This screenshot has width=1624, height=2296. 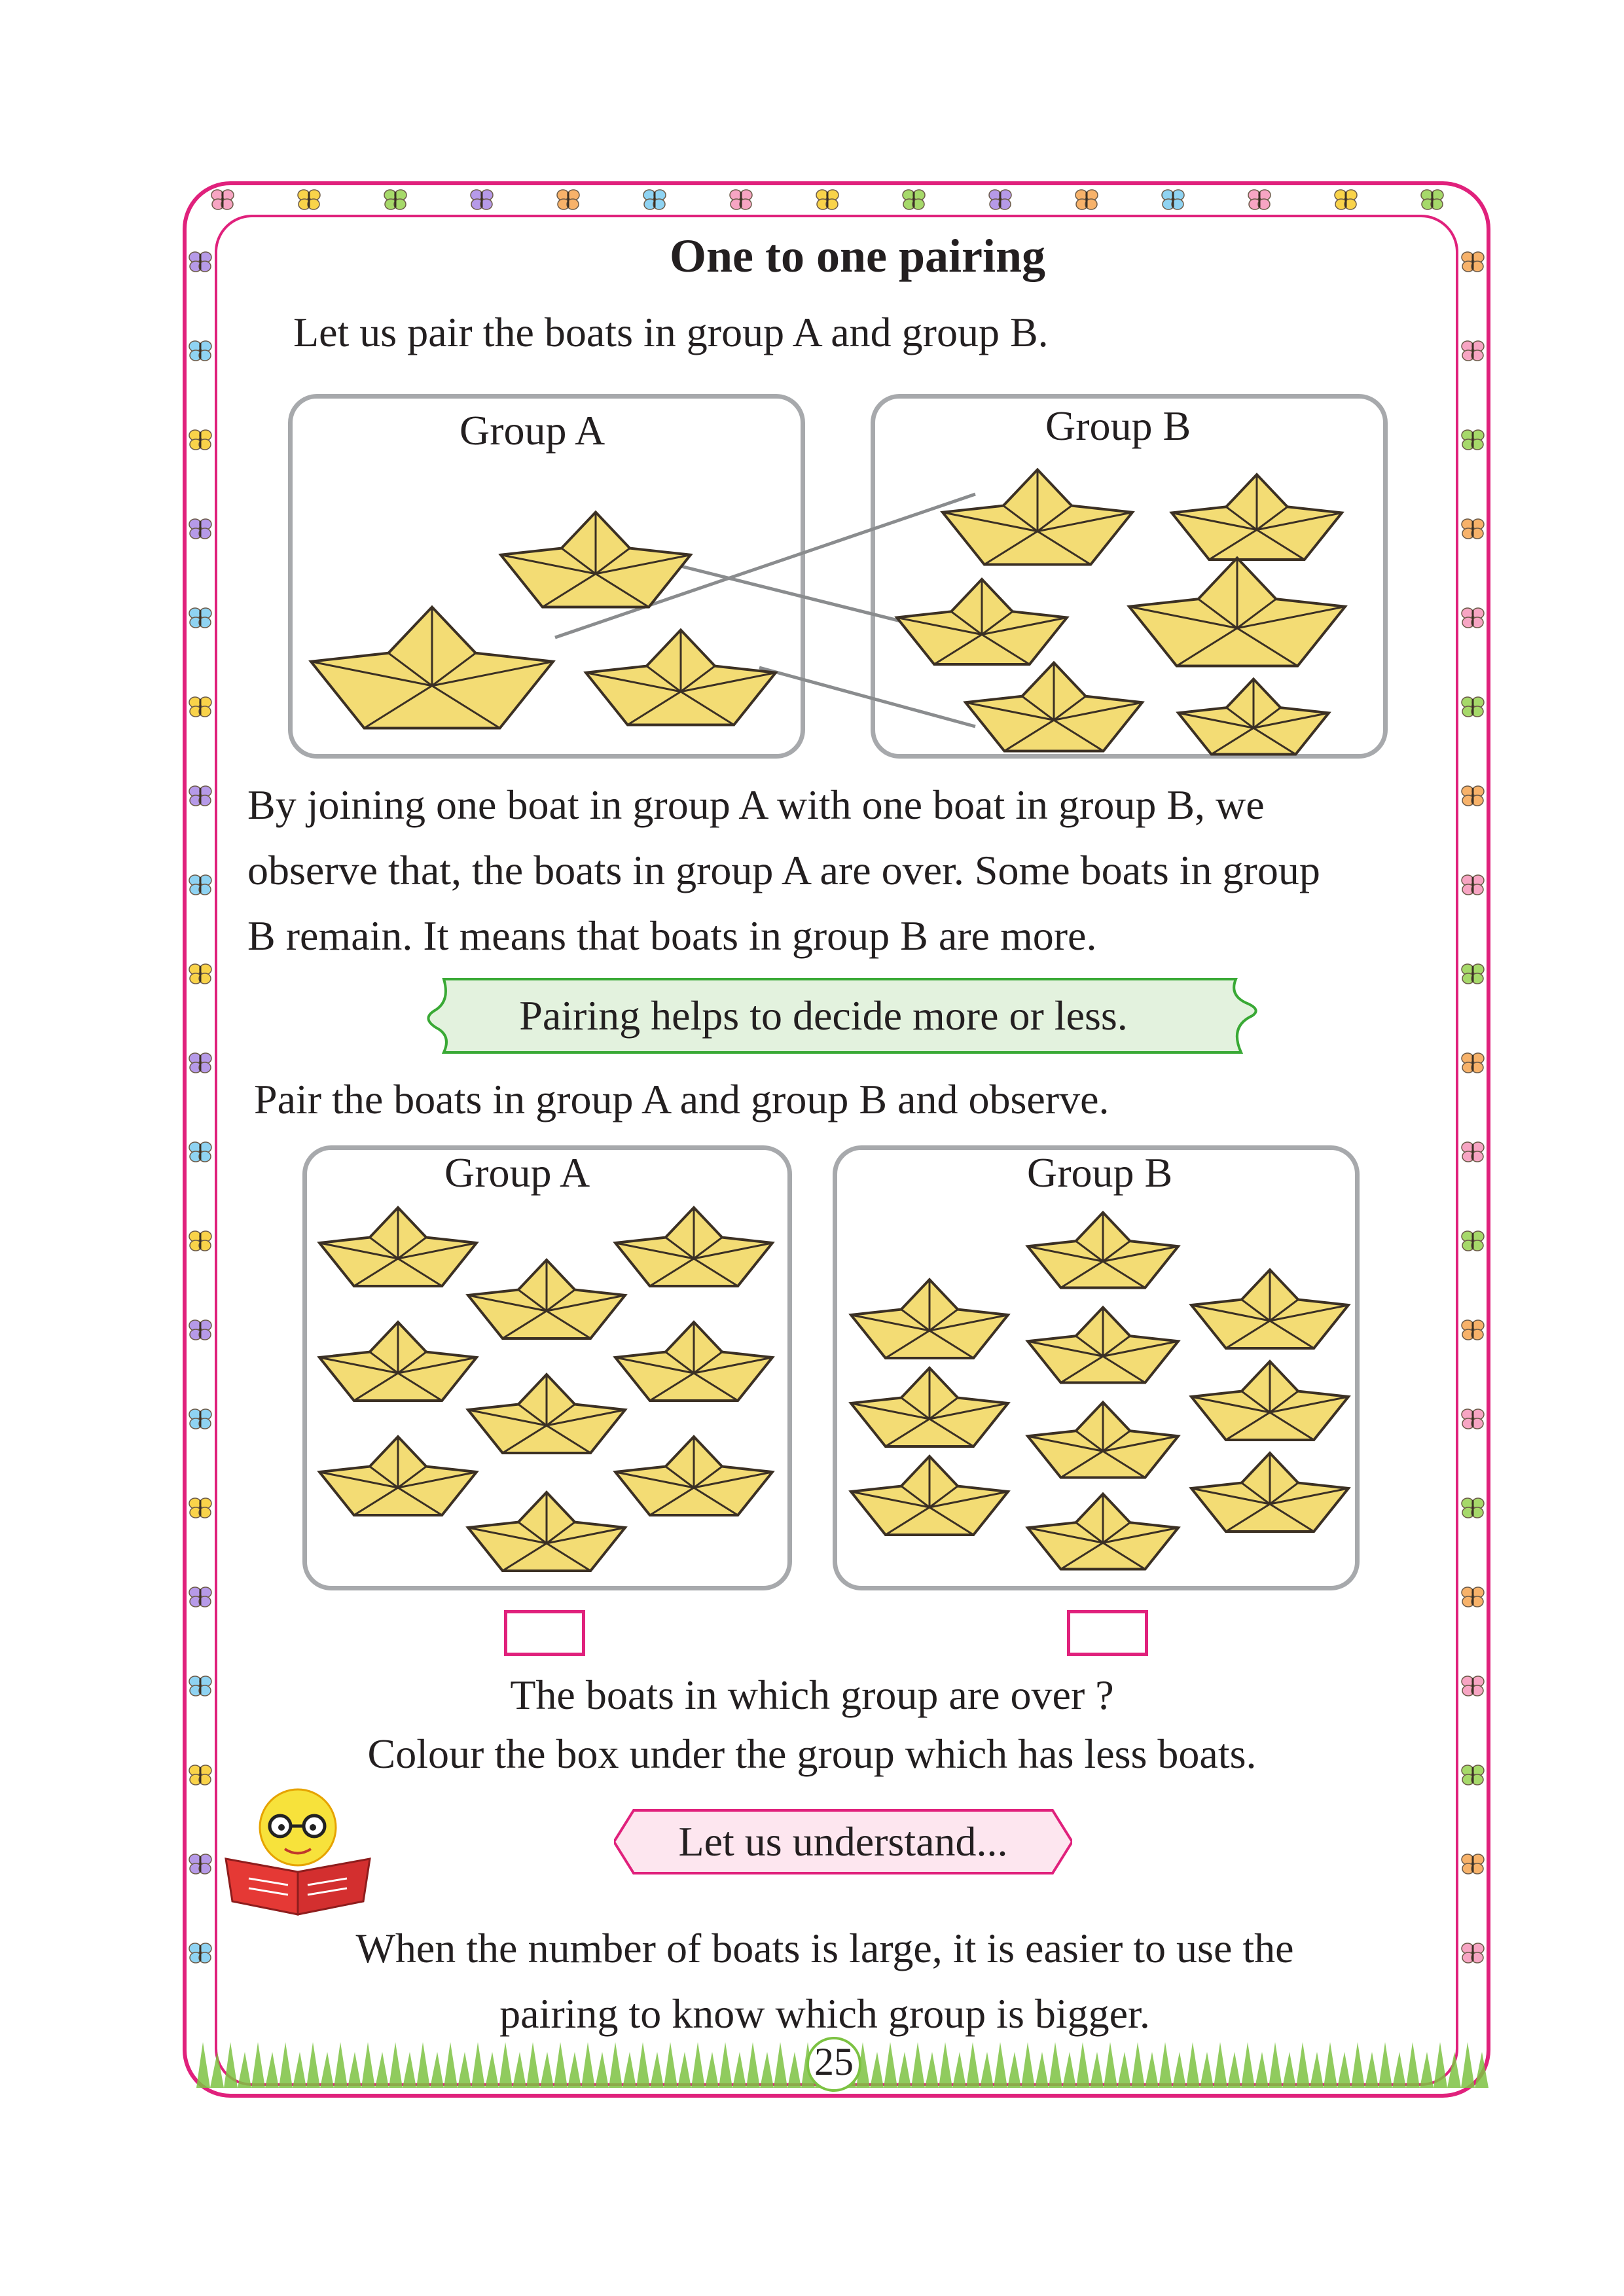 I want to click on exercise-group-b-label: Group B, so click(x=1100, y=1172).